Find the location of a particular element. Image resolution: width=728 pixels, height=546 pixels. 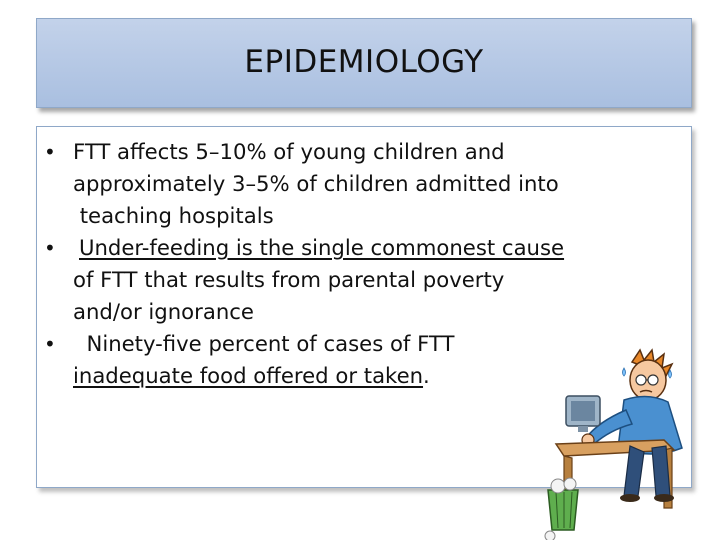

bullet-line: and/or ignorance is located at coordinates (163, 311).